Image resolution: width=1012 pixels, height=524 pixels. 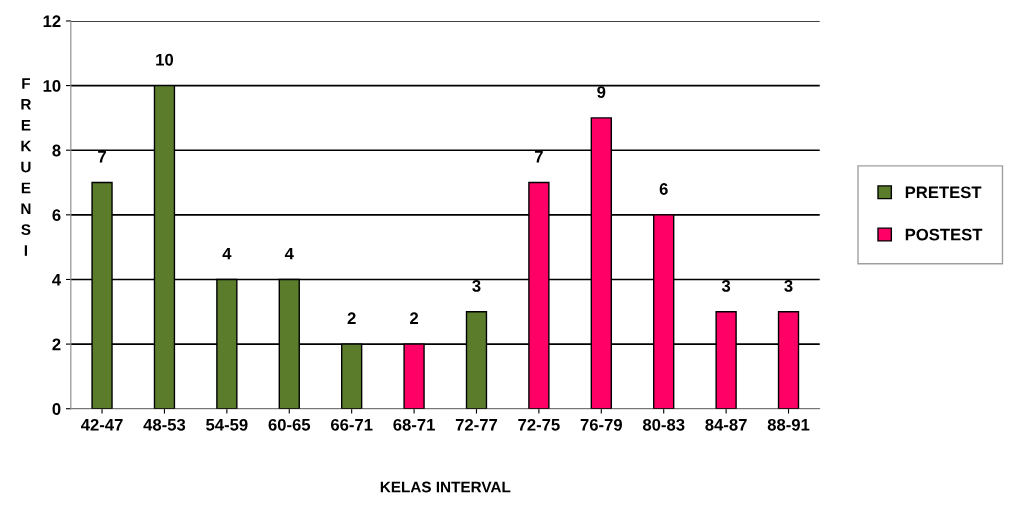 I want to click on data-label: 6, so click(x=663, y=189).